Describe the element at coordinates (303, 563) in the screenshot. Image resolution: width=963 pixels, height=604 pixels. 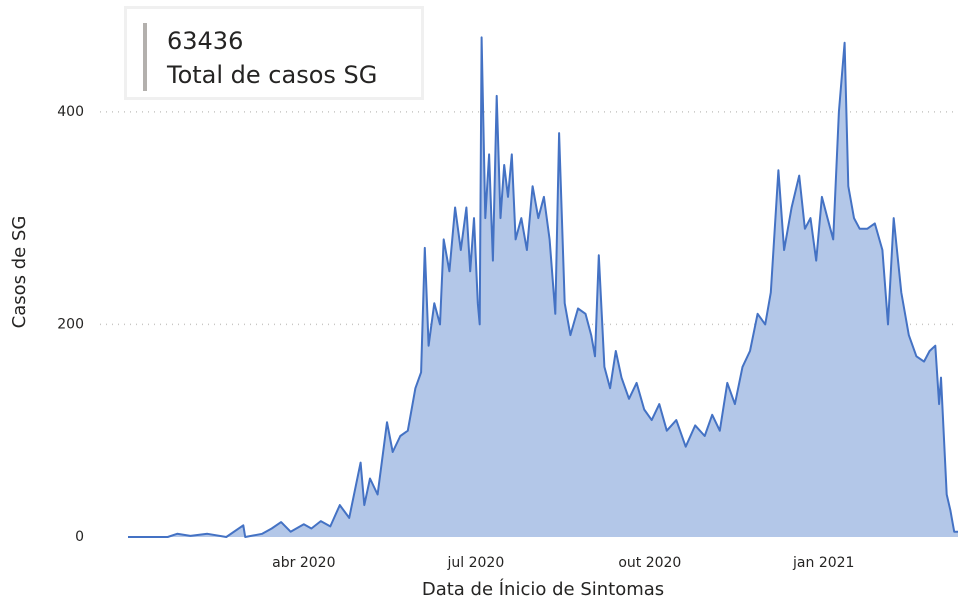
I see `x-tick-label: abr 2020` at that location.